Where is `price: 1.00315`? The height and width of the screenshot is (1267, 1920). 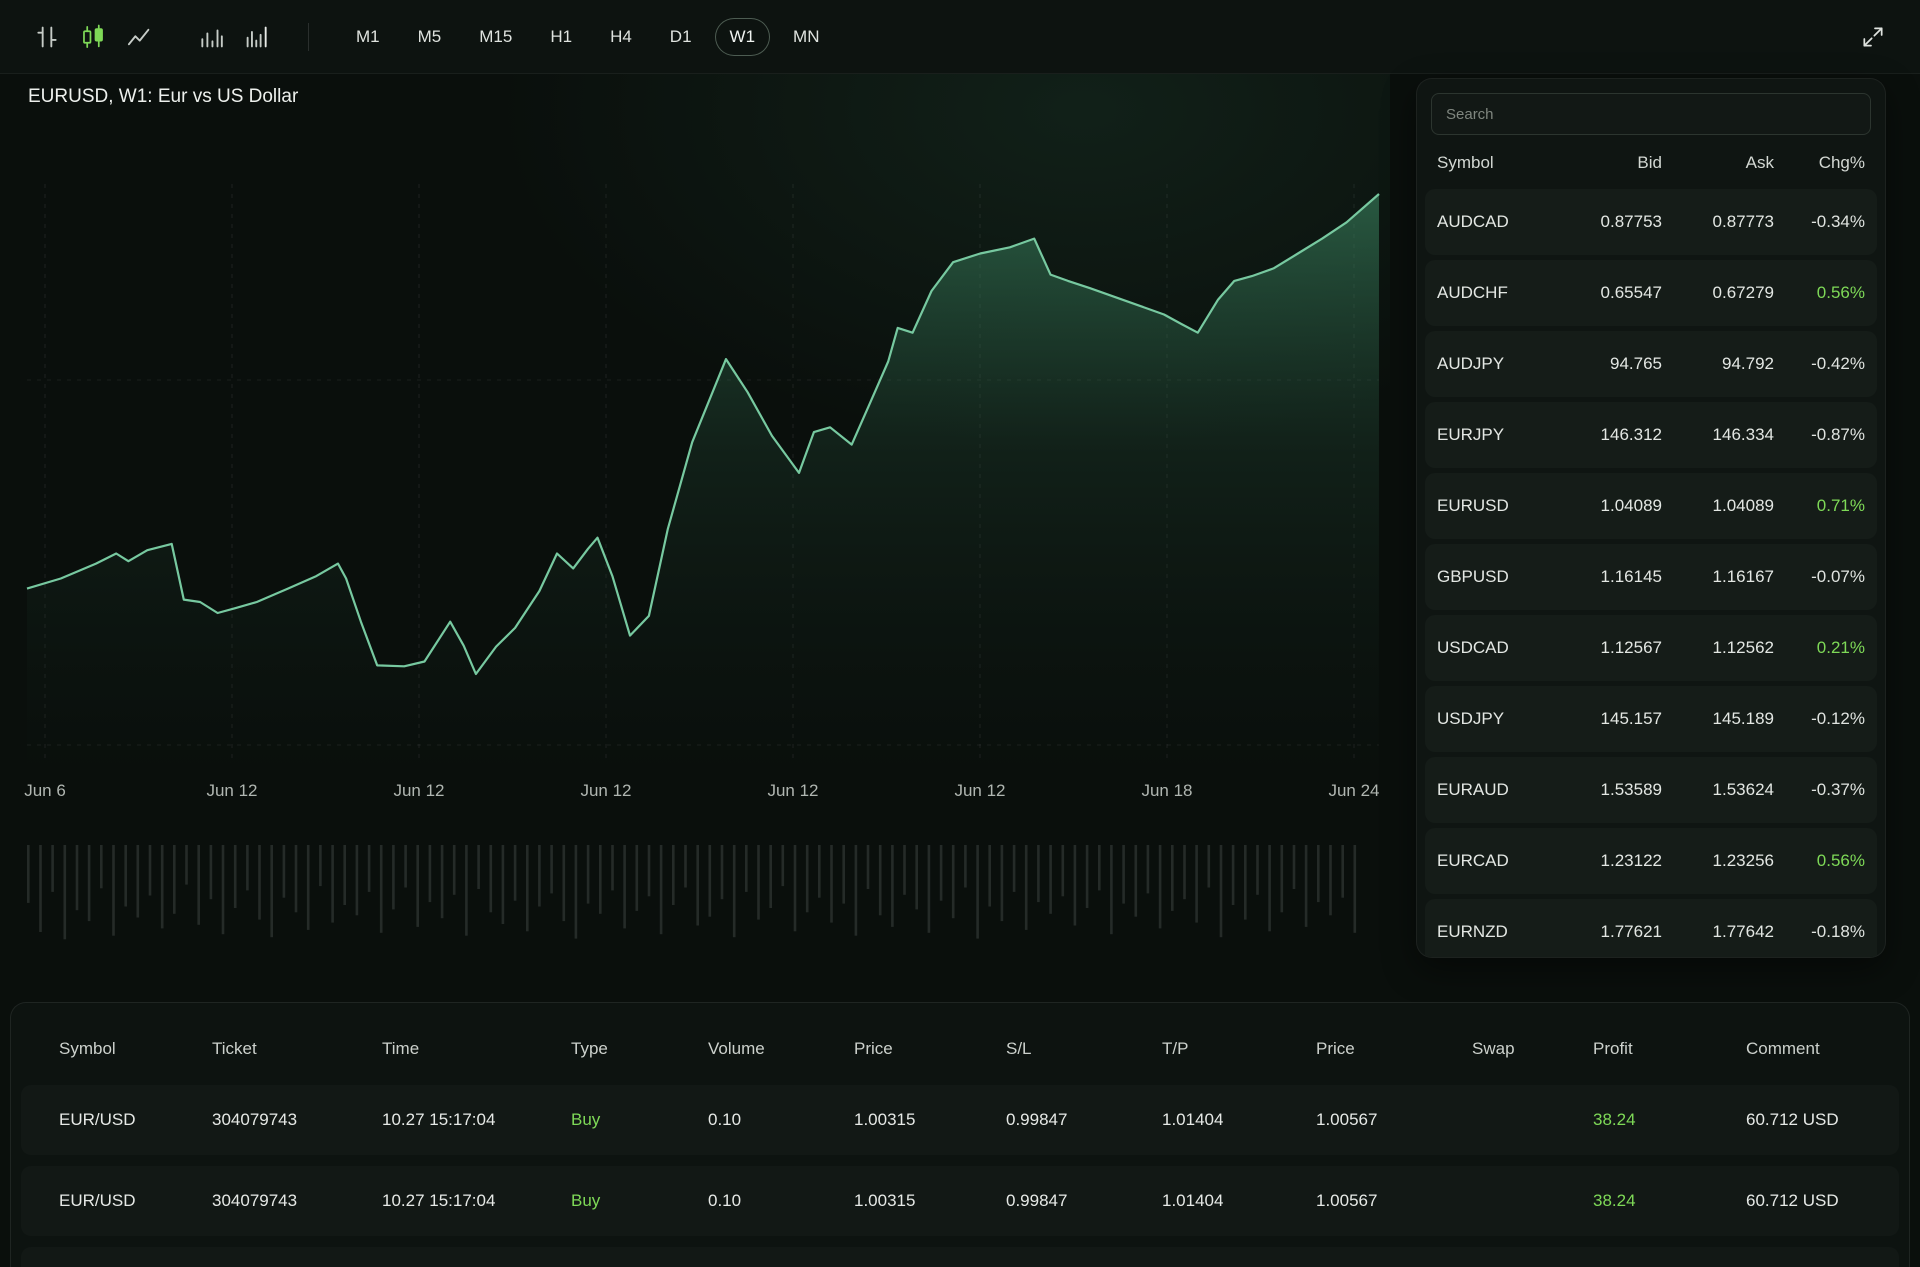
price: 1.00315 is located at coordinates (885, 1200).